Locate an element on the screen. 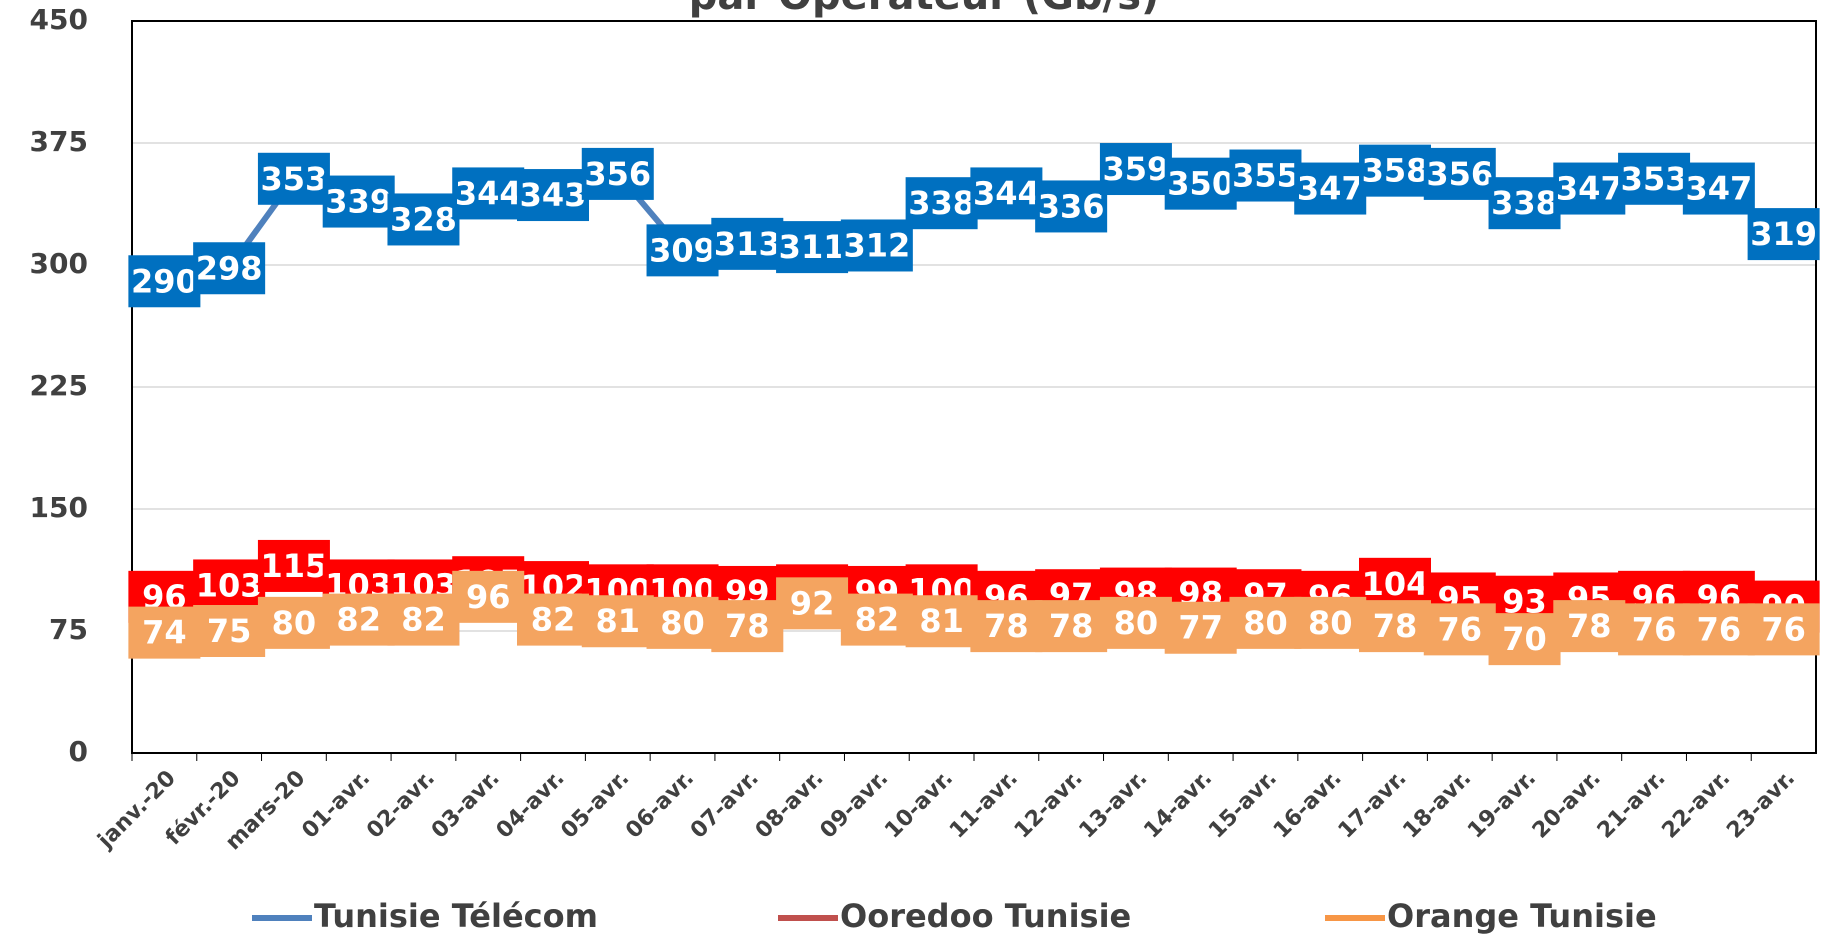  x-tick-label: 15-avr. is located at coordinates (1243, 805).